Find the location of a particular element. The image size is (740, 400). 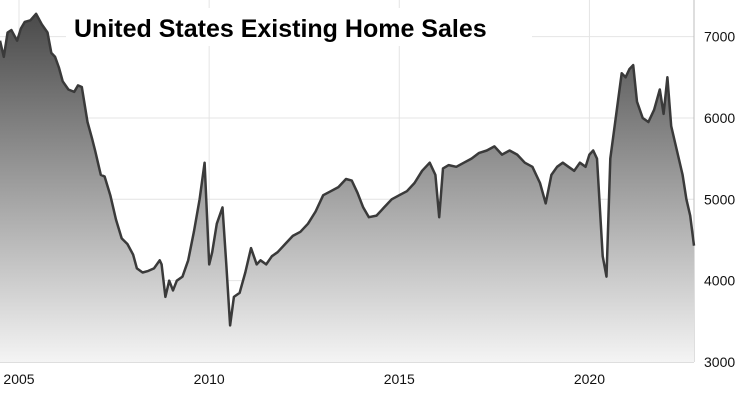

y-axis-ticks: 3000 4000 5000 6000 7000 is located at coordinates (719, 199).